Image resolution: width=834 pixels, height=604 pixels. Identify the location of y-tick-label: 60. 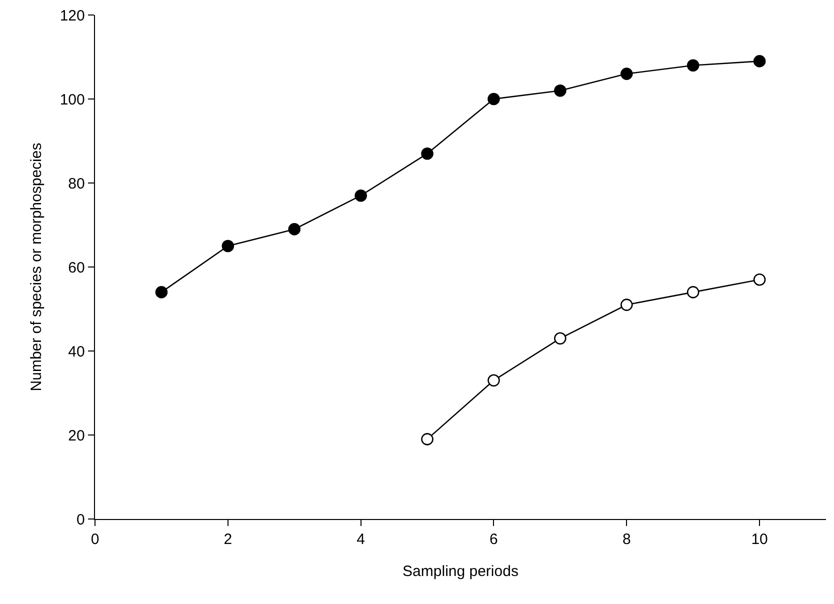
(76, 267).